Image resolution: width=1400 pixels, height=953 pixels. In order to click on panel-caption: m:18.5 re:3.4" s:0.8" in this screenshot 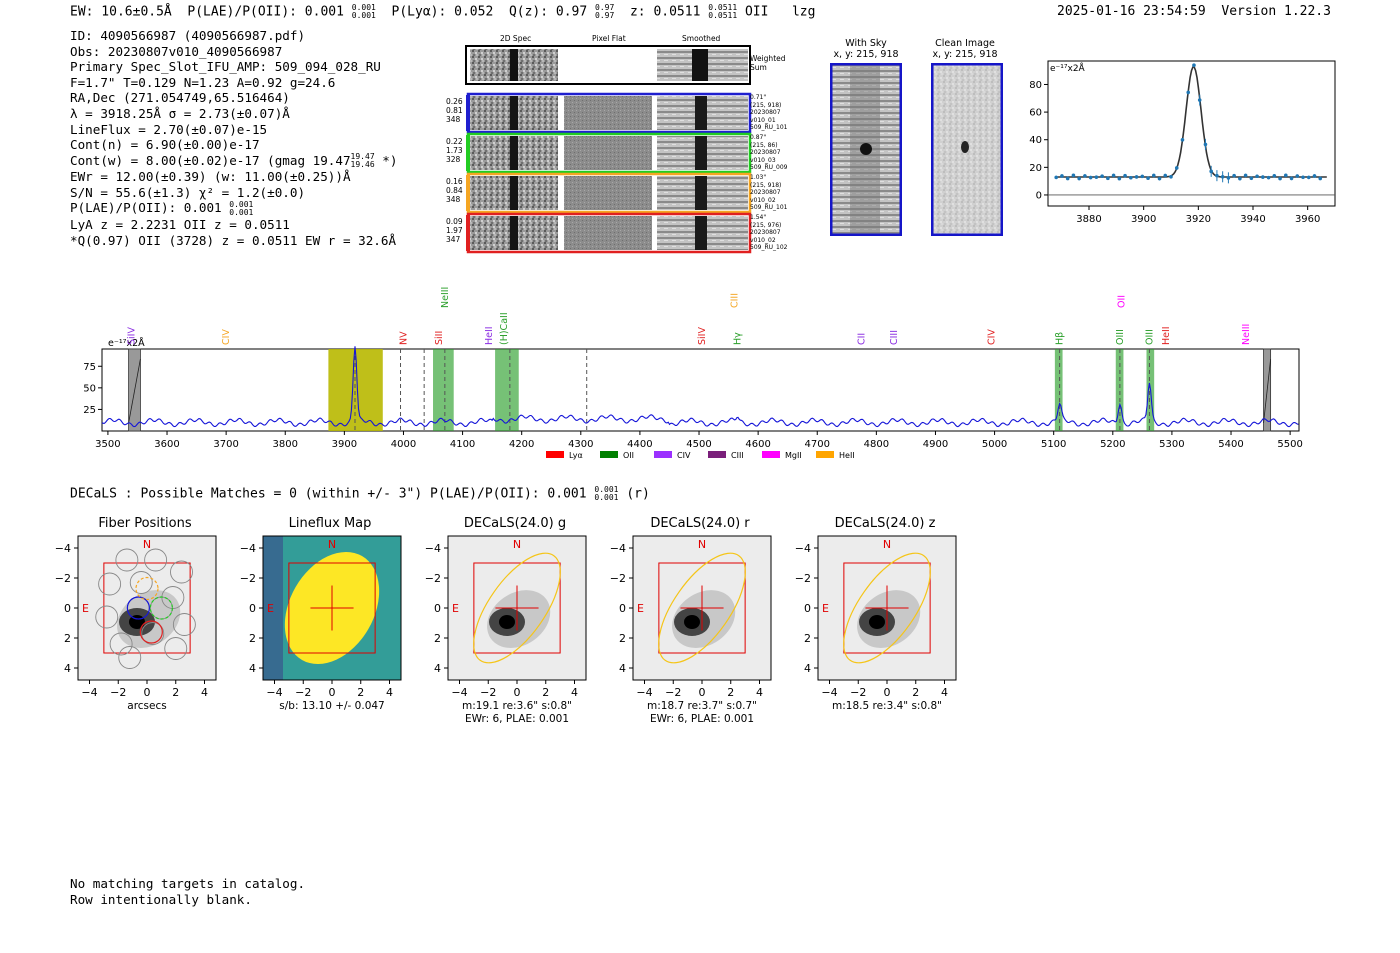, I will do `click(887, 706)`.